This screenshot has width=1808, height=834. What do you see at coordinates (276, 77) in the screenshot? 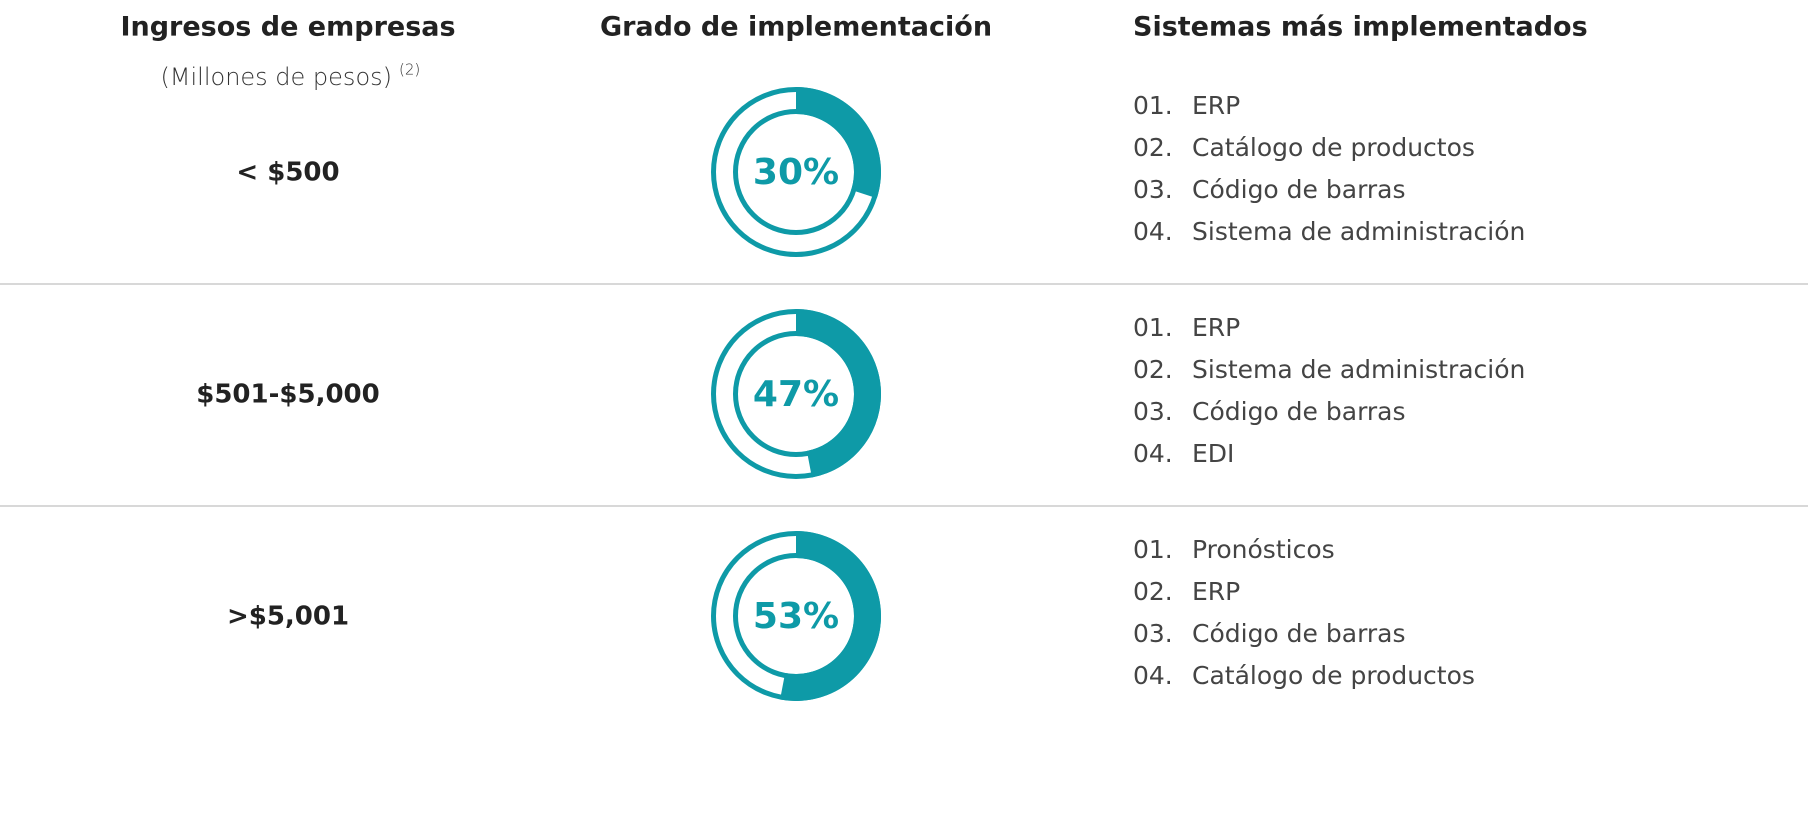
I see `income-unit: (Millones de pesos)` at bounding box center [276, 77].